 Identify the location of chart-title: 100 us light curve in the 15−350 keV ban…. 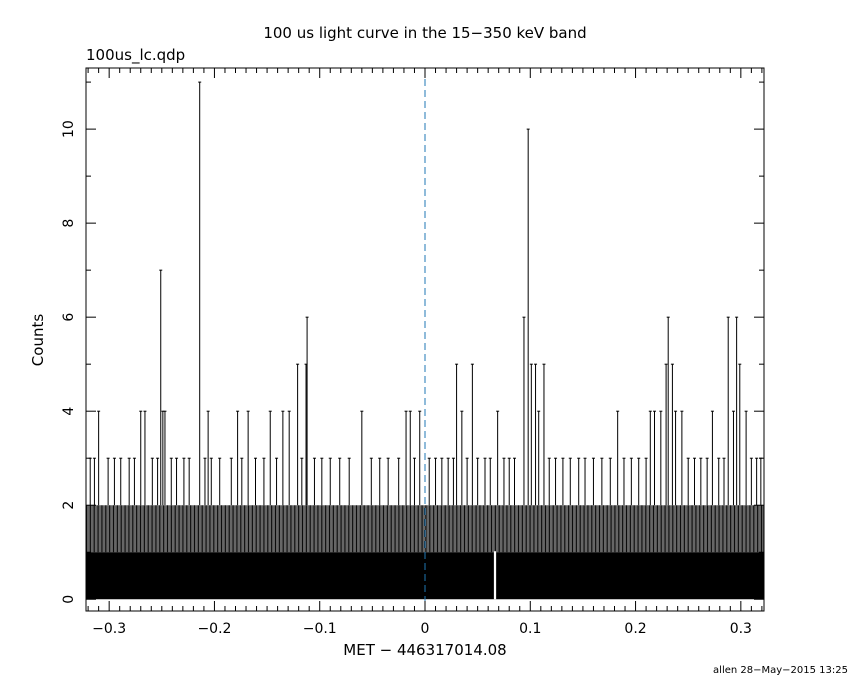
(424, 33).